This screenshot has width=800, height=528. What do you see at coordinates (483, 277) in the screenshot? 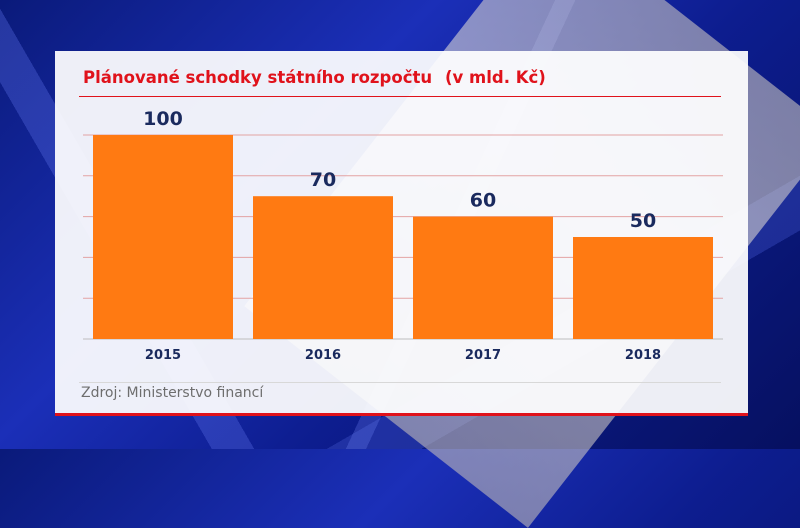
I see `bar-2017` at bounding box center [483, 277].